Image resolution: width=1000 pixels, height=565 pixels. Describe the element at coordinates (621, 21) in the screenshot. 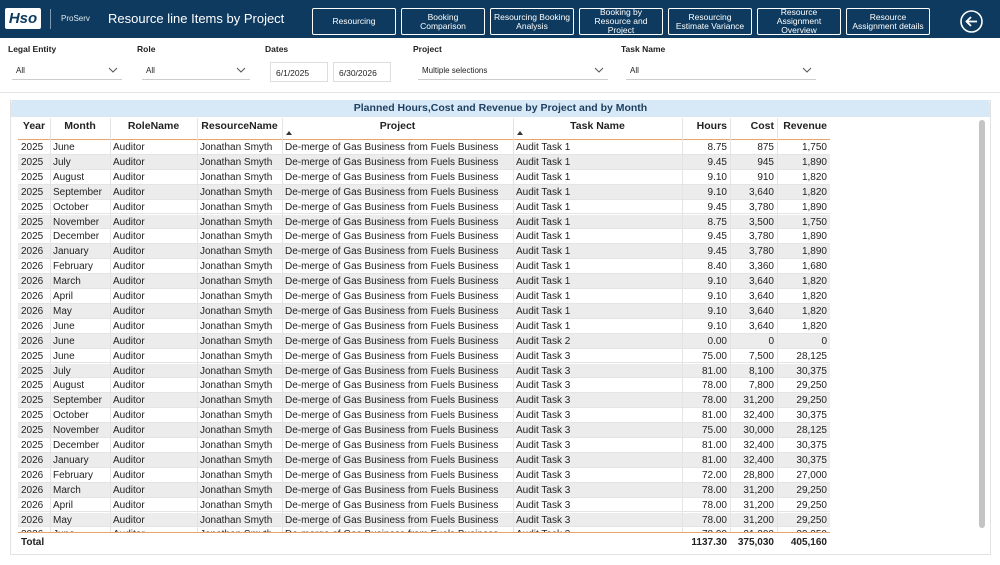

I see `nav-button: Booking by Resource and Project` at that location.